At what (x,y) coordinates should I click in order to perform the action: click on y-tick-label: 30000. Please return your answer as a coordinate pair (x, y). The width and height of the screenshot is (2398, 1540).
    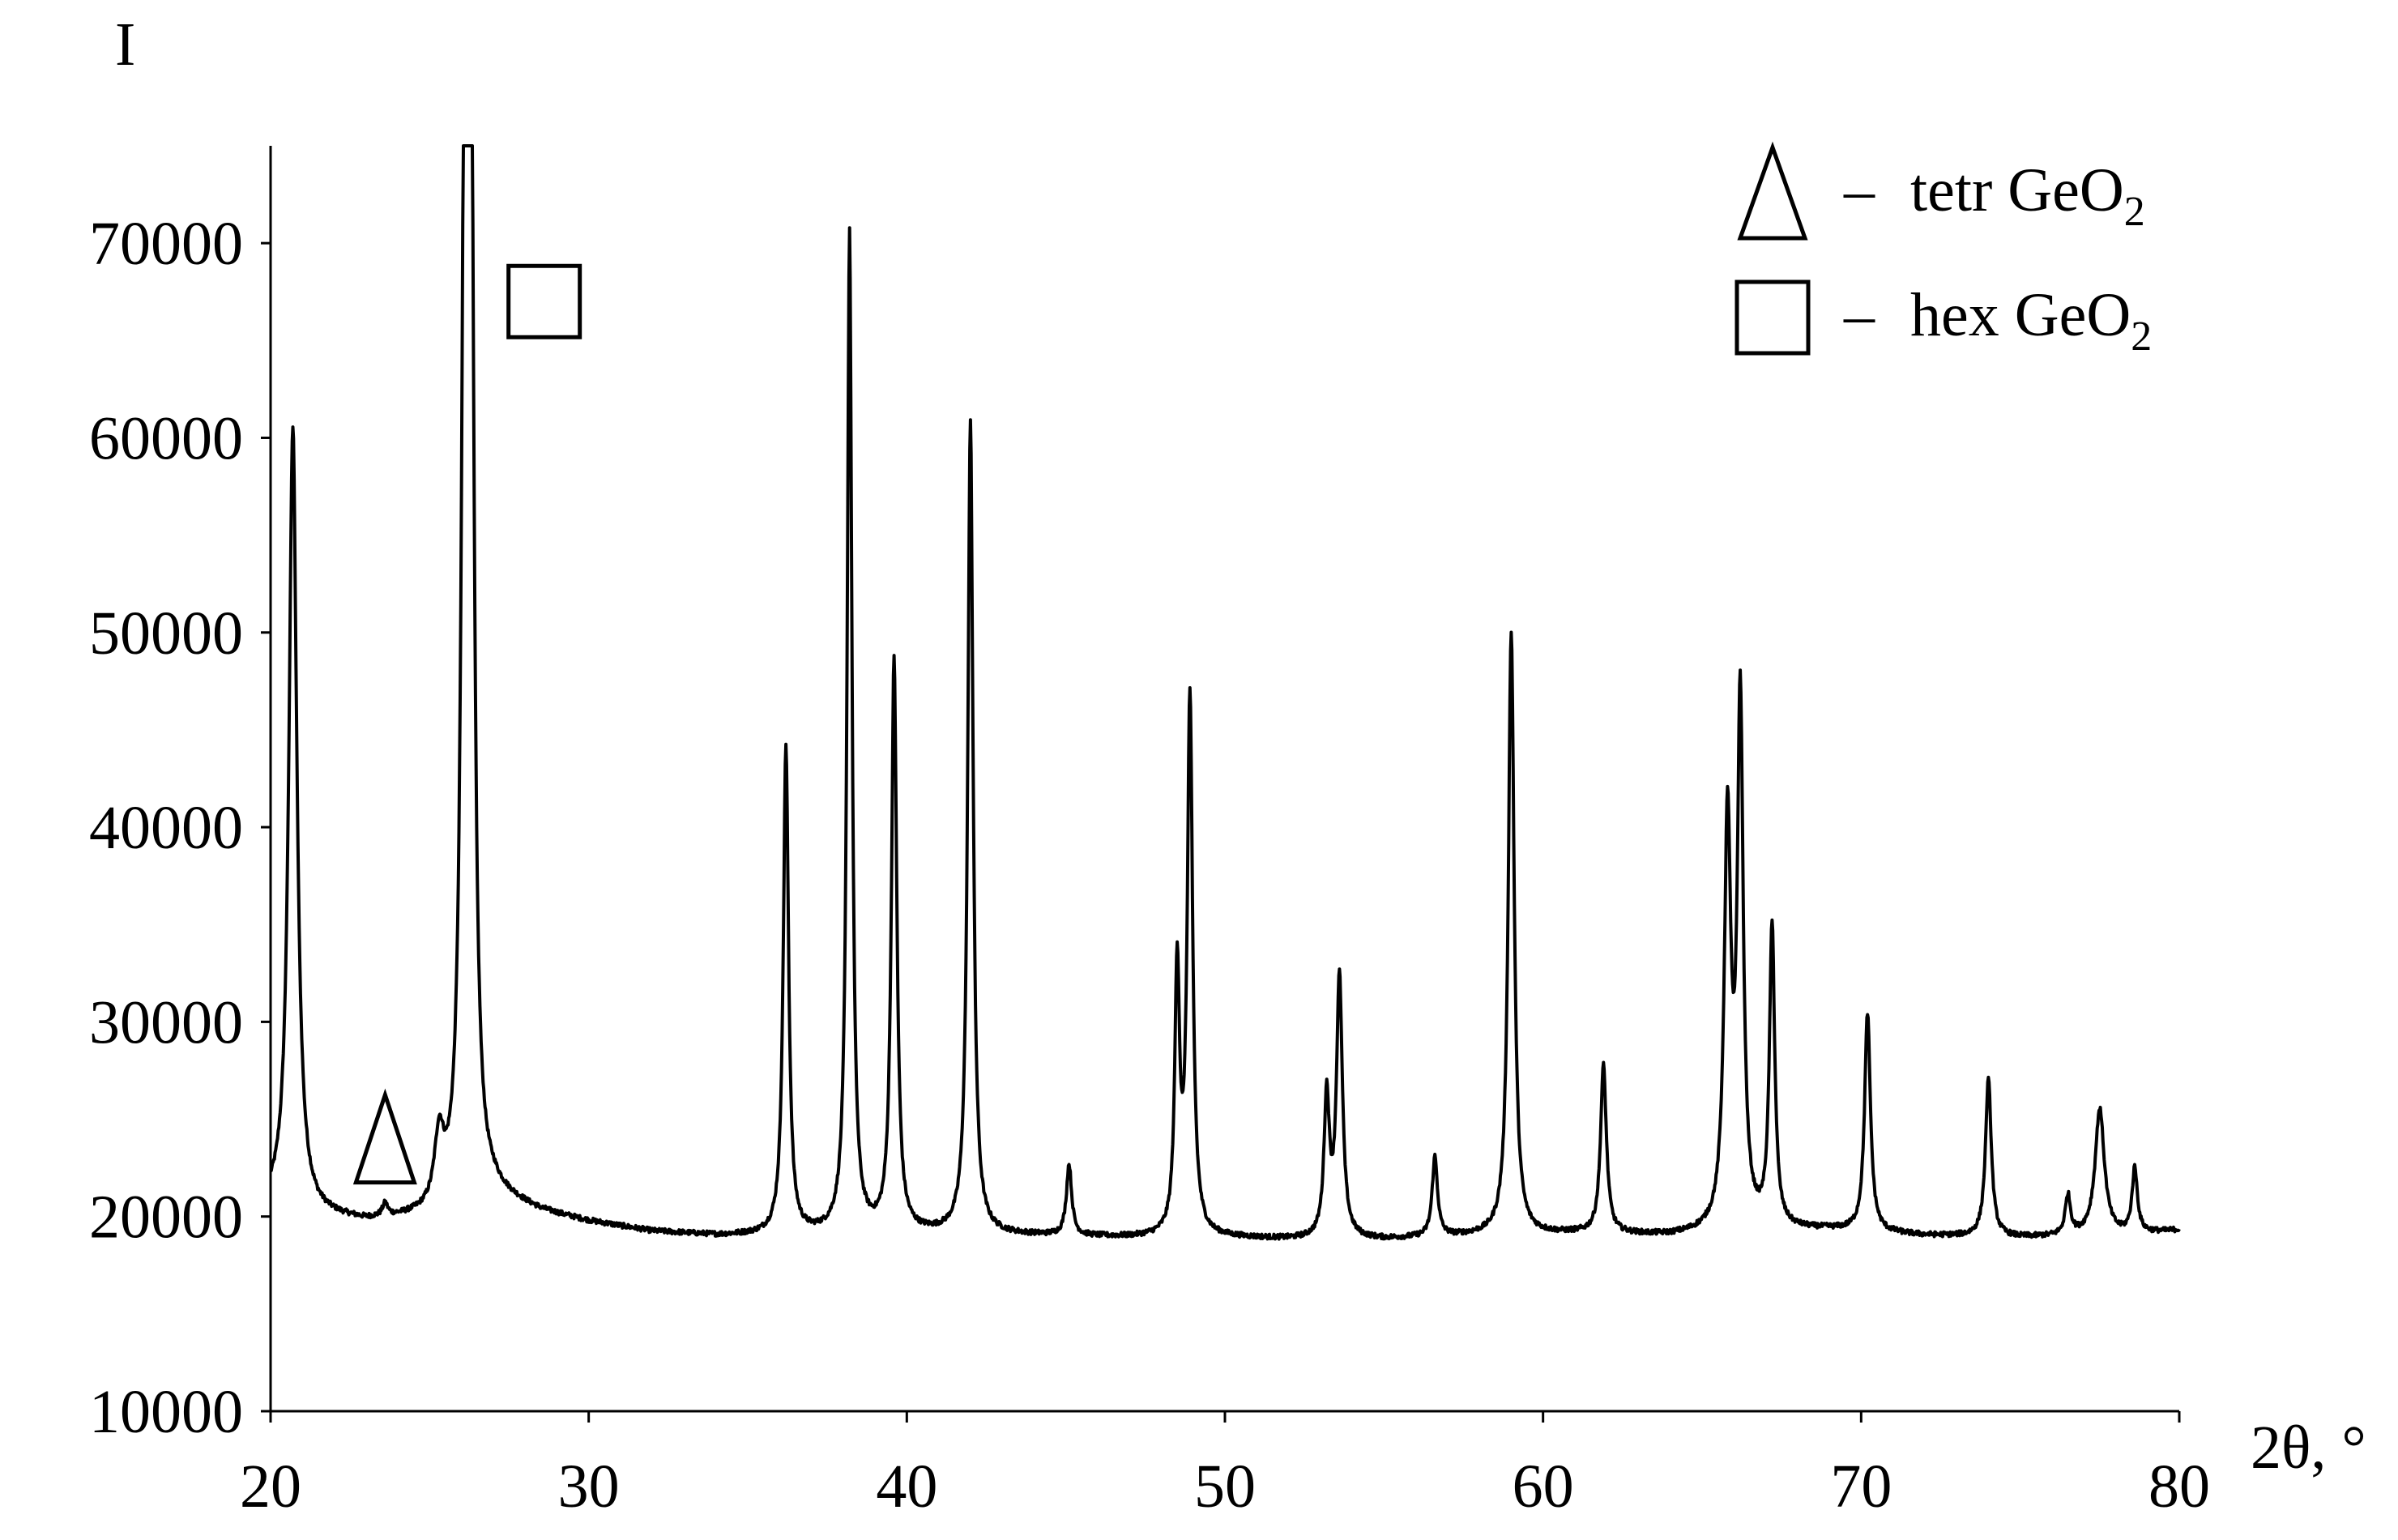
    Looking at the image, I should click on (166, 1022).